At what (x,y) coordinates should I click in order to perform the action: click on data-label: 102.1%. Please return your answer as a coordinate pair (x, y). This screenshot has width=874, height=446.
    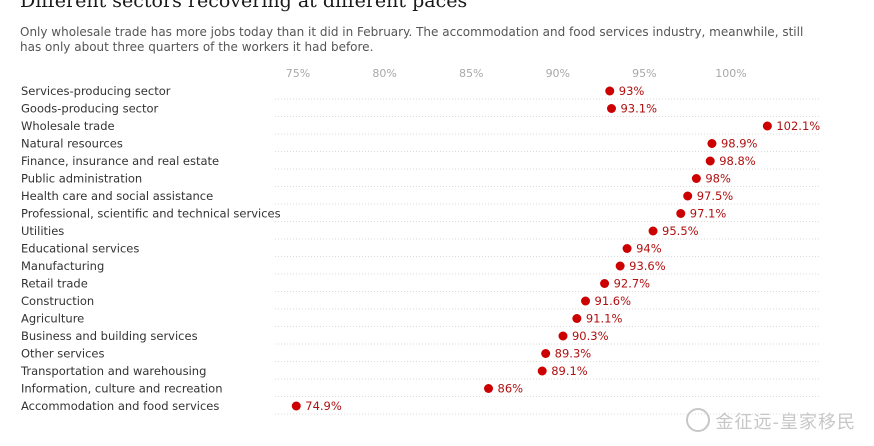
    Looking at the image, I should click on (798, 126).